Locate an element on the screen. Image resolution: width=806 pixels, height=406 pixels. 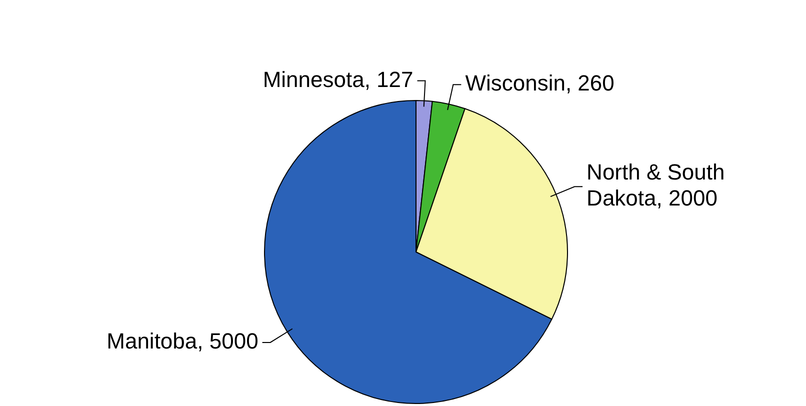
slice-label: Wisconsin, 260 is located at coordinates (539, 83).